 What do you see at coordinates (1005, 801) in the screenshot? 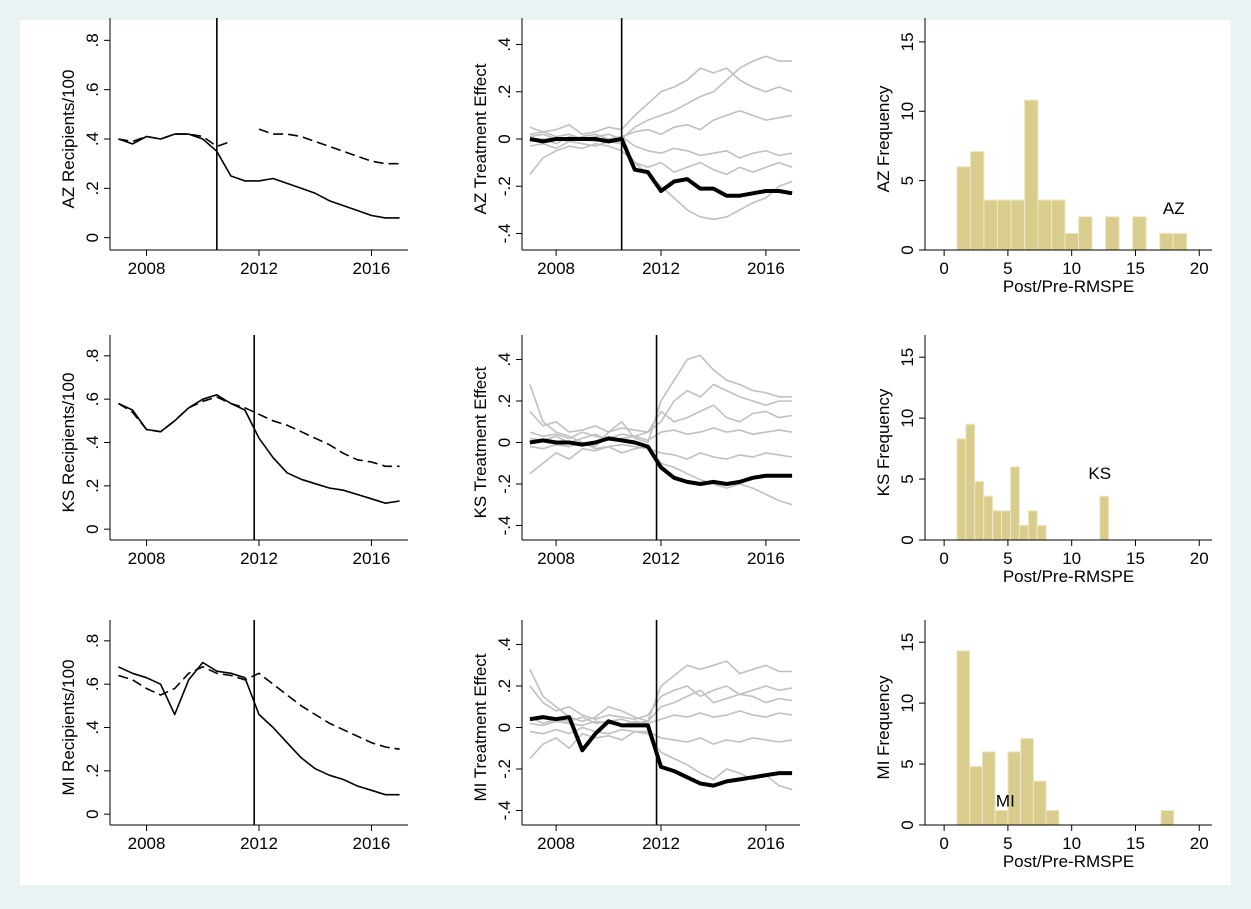
I see `annotation: MI` at bounding box center [1005, 801].